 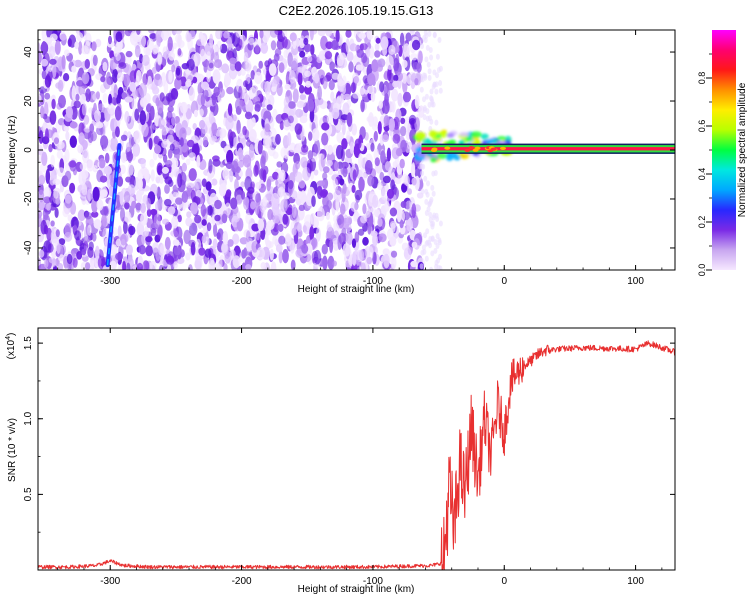 I want to click on signal-line-core, so click(x=548, y=149).